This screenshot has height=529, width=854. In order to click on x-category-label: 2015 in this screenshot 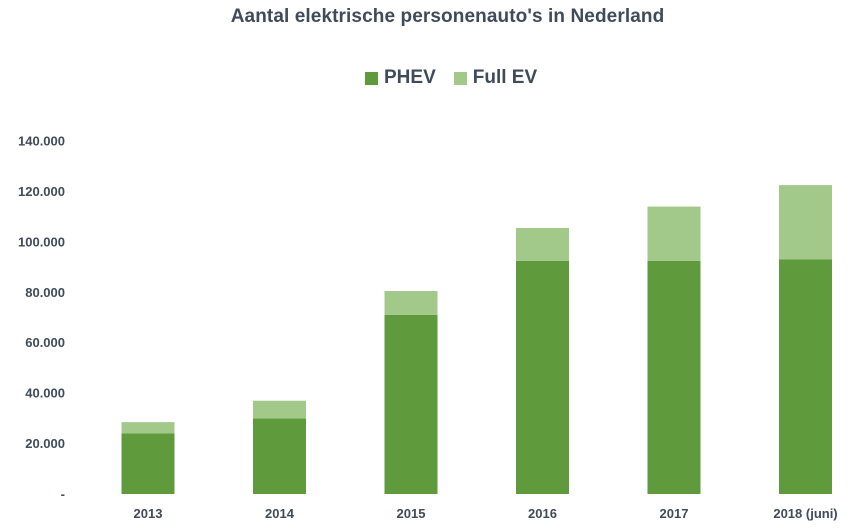, I will do `click(411, 513)`.